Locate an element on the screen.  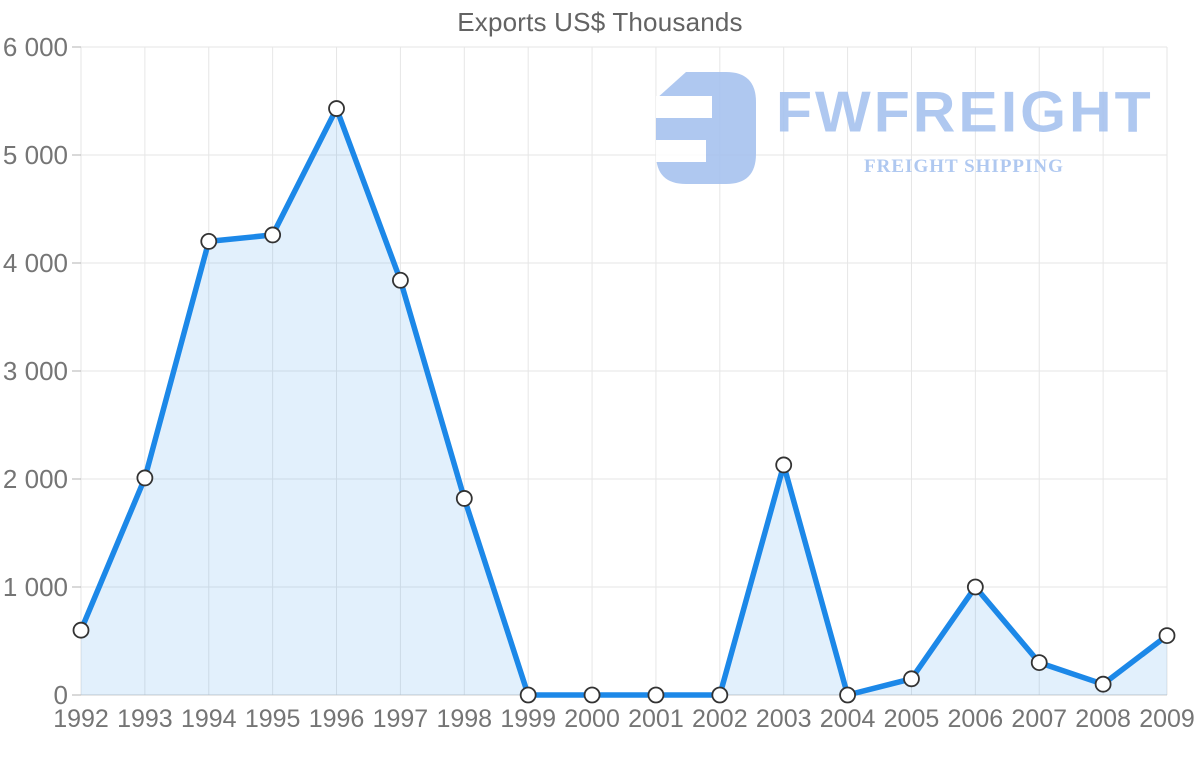
y-tick-label: 3 000 is located at coordinates (35, 371).